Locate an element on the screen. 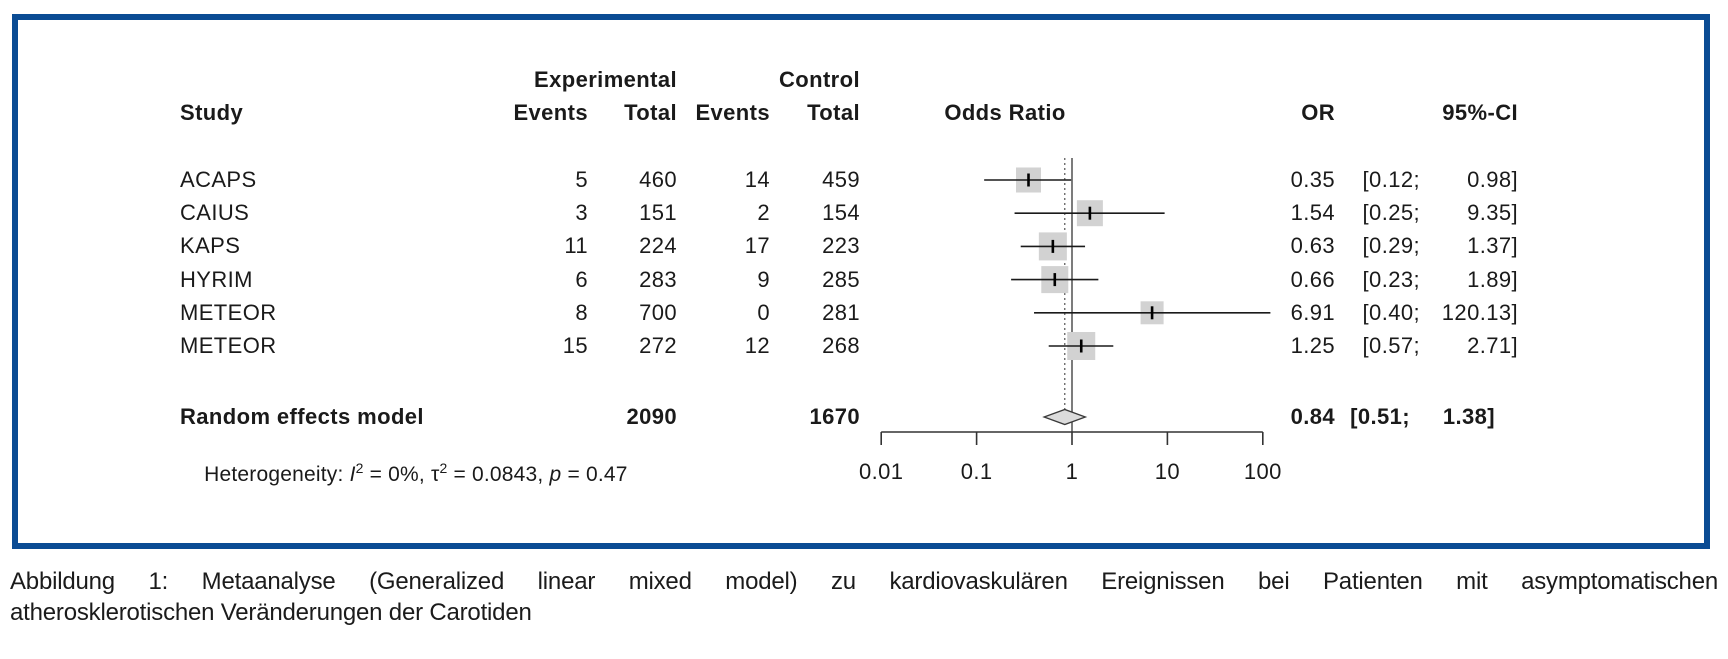 This screenshot has width=1728, height=659. het-i-symbol: I is located at coordinates (352, 474).